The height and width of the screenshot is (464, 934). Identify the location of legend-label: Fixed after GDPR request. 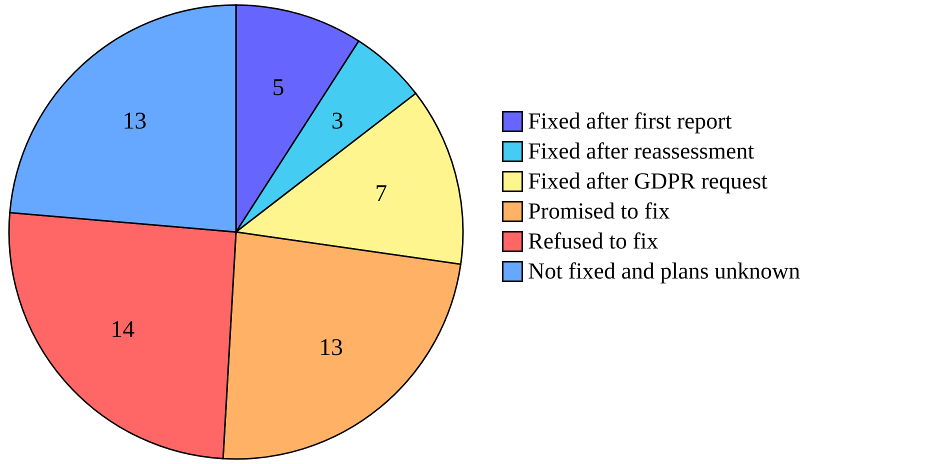
(648, 181).